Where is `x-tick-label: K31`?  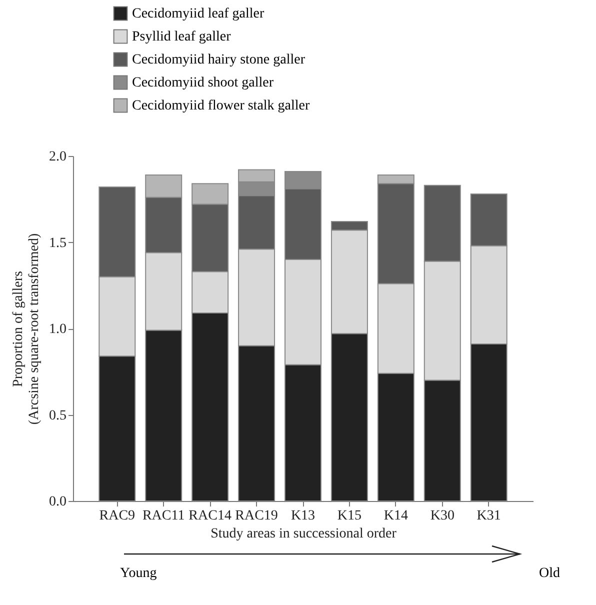 x-tick-label: K31 is located at coordinates (488, 516).